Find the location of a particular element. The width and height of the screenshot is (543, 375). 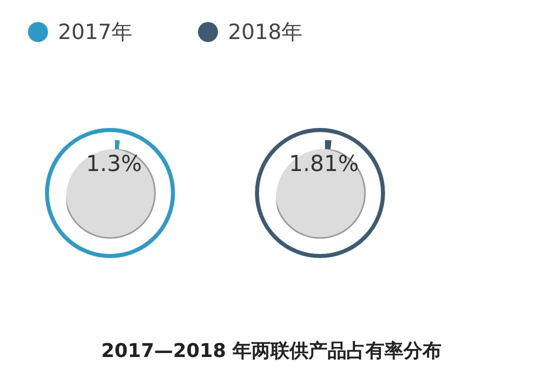

legend-label: 2017年 is located at coordinates (95, 32).